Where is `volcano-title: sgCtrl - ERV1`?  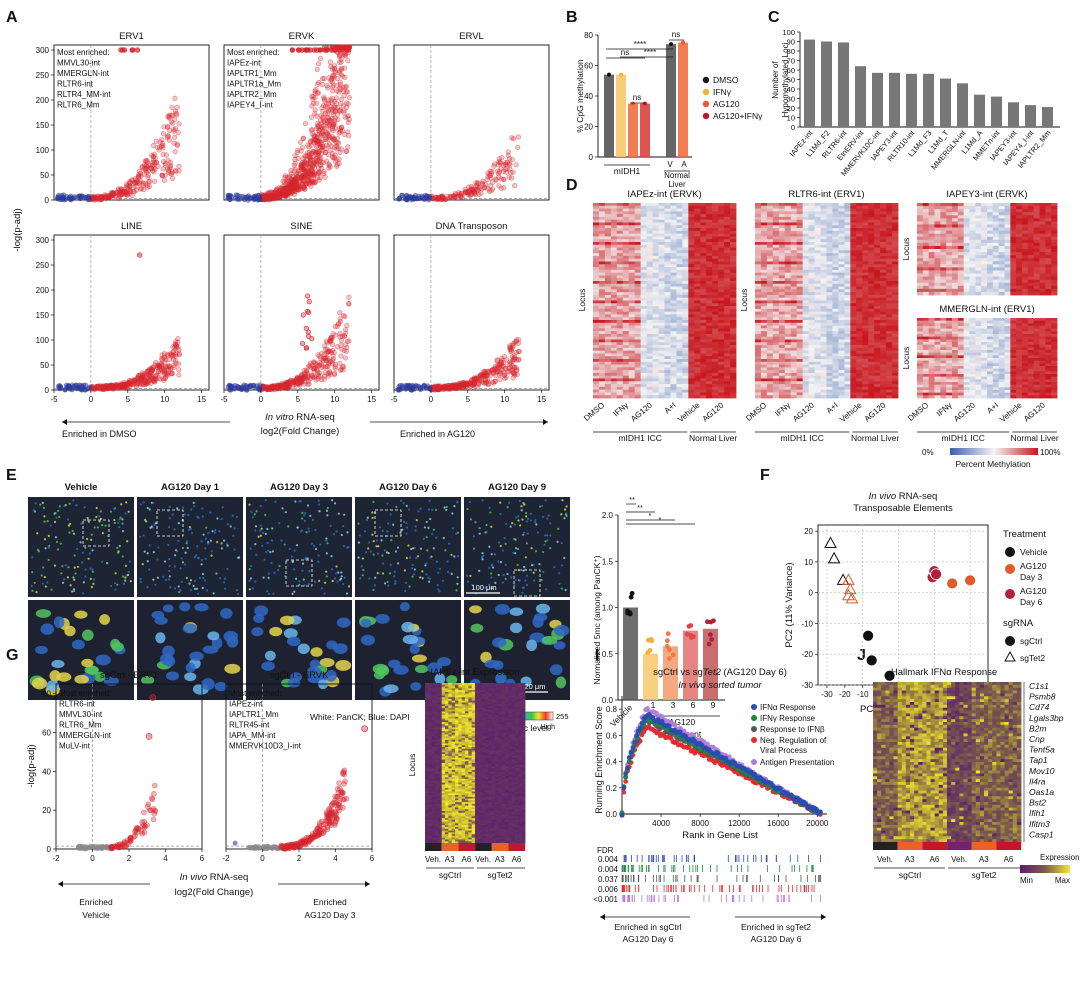 volcano-title: sgCtrl - ERV1 is located at coordinates (129, 675).